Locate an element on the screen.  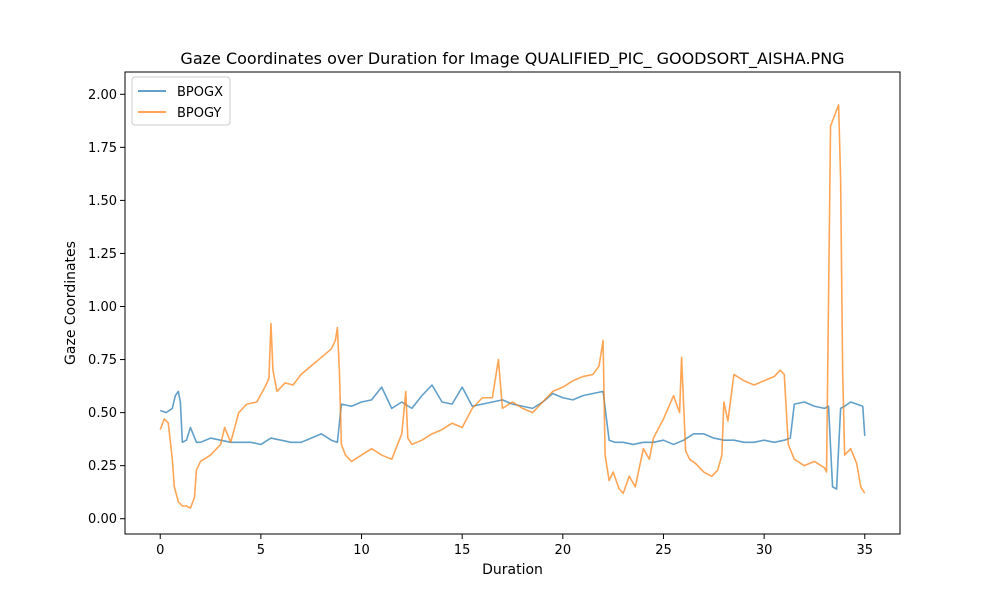
y-tick-label: 2.00 is located at coordinates (102, 95).